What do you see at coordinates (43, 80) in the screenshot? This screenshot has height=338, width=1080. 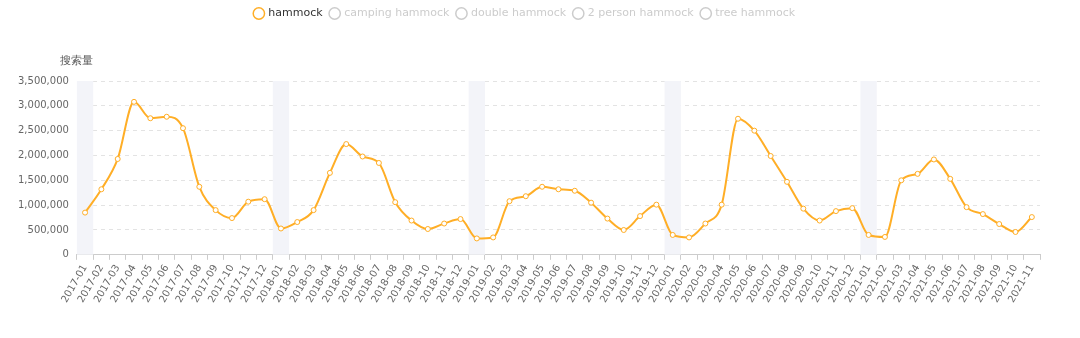 I see `y-tick-label: 3,500,000` at bounding box center [43, 80].